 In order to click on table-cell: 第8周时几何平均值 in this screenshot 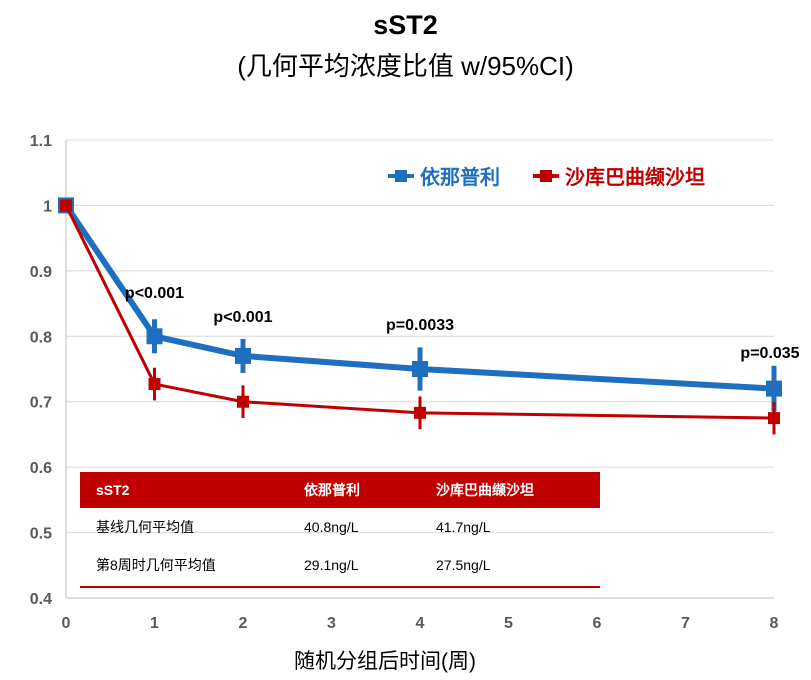, I will do `click(156, 565)`.